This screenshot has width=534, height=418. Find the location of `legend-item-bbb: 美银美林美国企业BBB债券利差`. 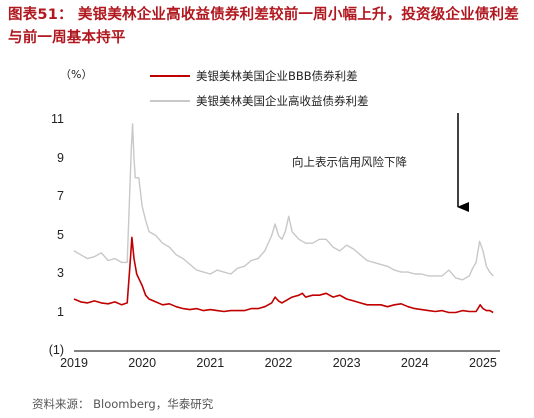

legend-item-bbb: 美银美林美国企业BBB债券利差 is located at coordinates (254, 76).